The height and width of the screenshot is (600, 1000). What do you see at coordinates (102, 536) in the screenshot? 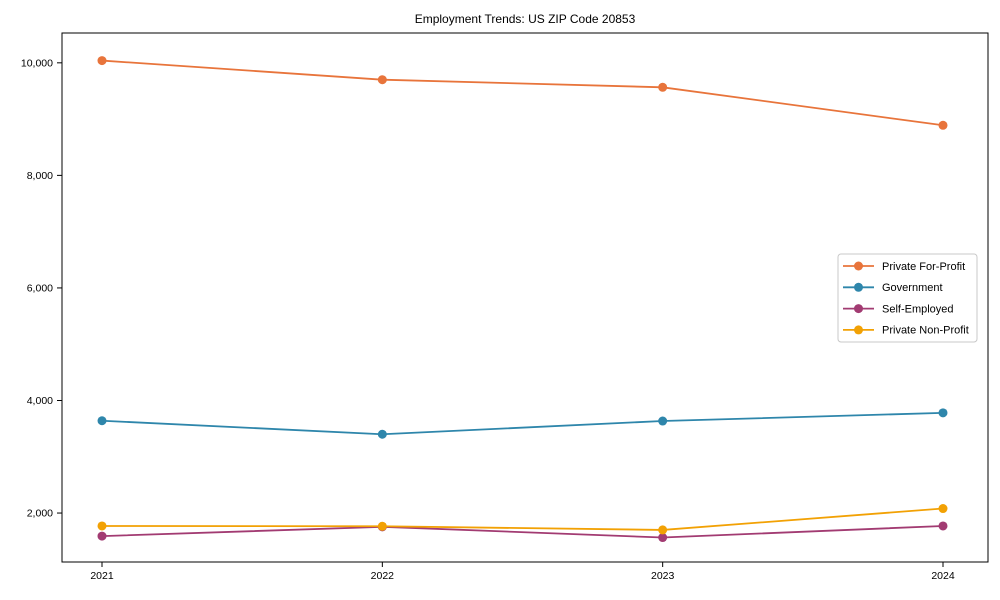
I see `marker-self-employed-2021` at bounding box center [102, 536].